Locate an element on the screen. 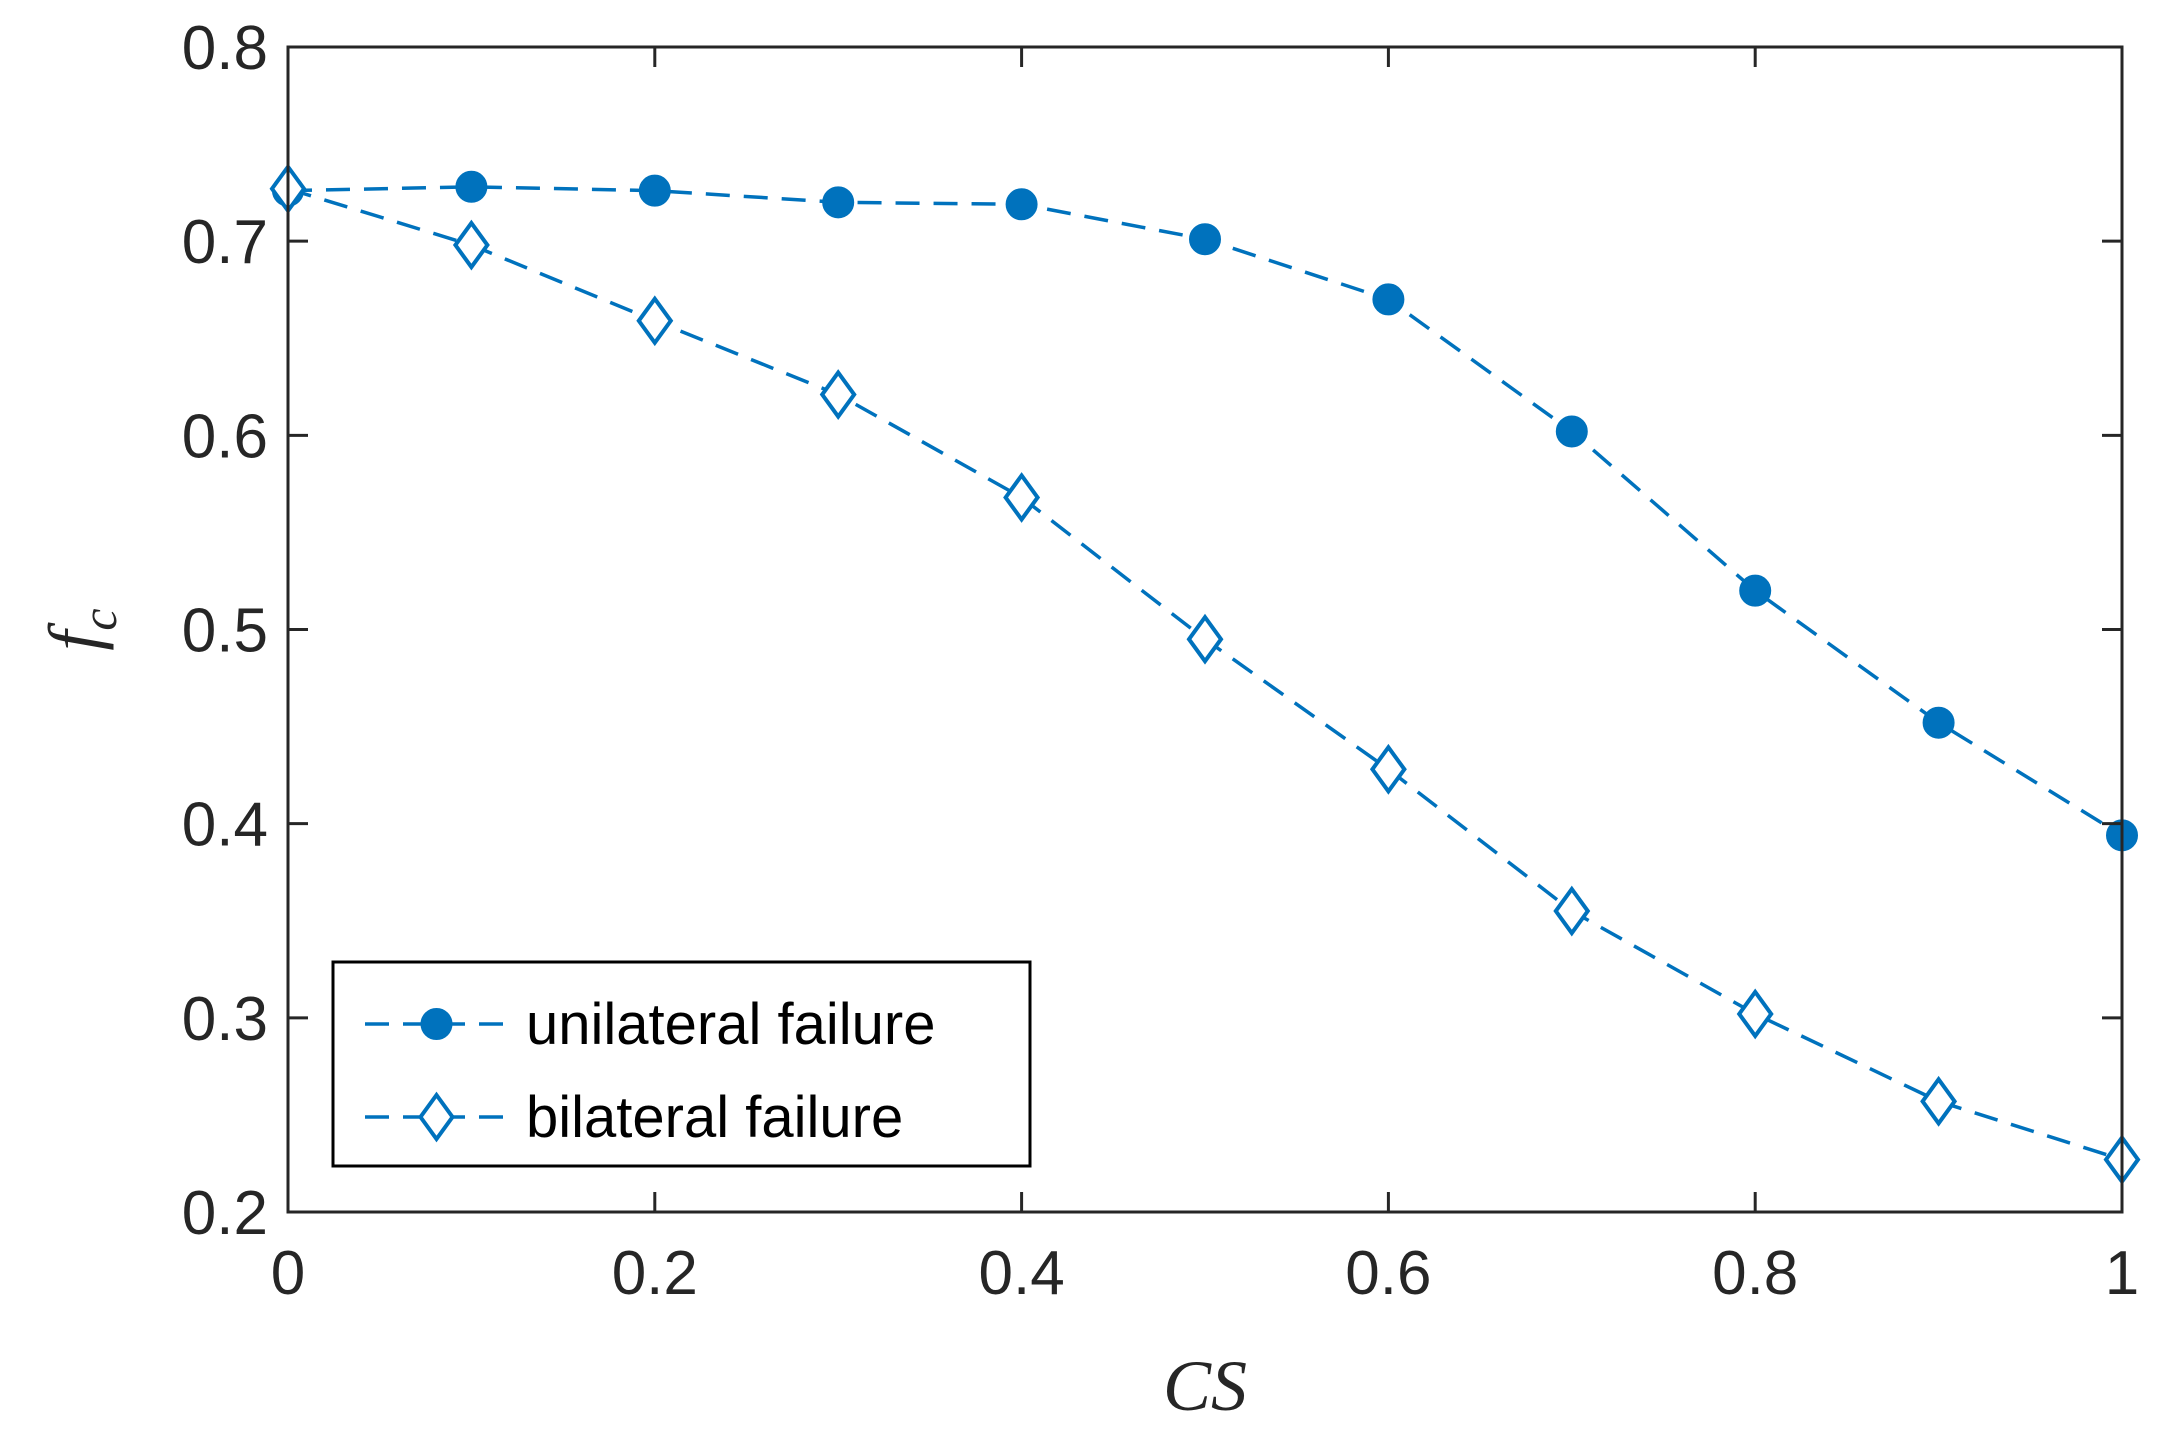 The image size is (2165, 1436). y-tick-label: 0.3 is located at coordinates (225, 1019).